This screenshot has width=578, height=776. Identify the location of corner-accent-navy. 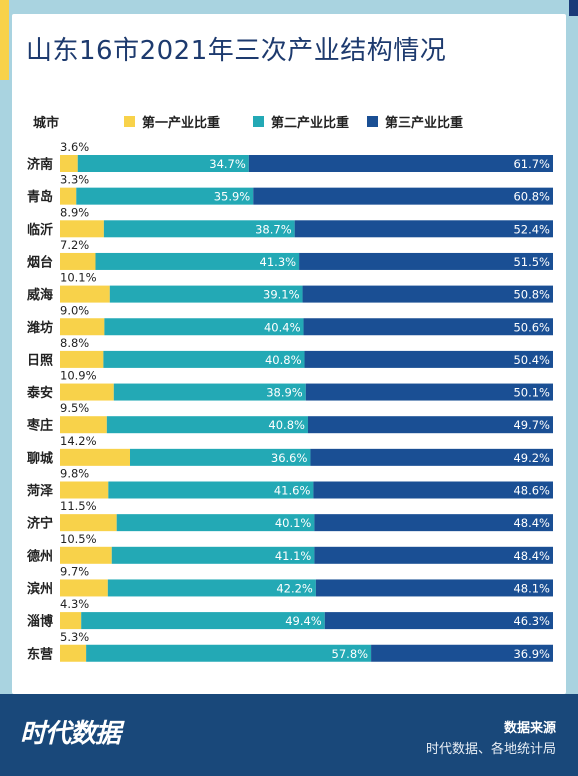
(573, 8).